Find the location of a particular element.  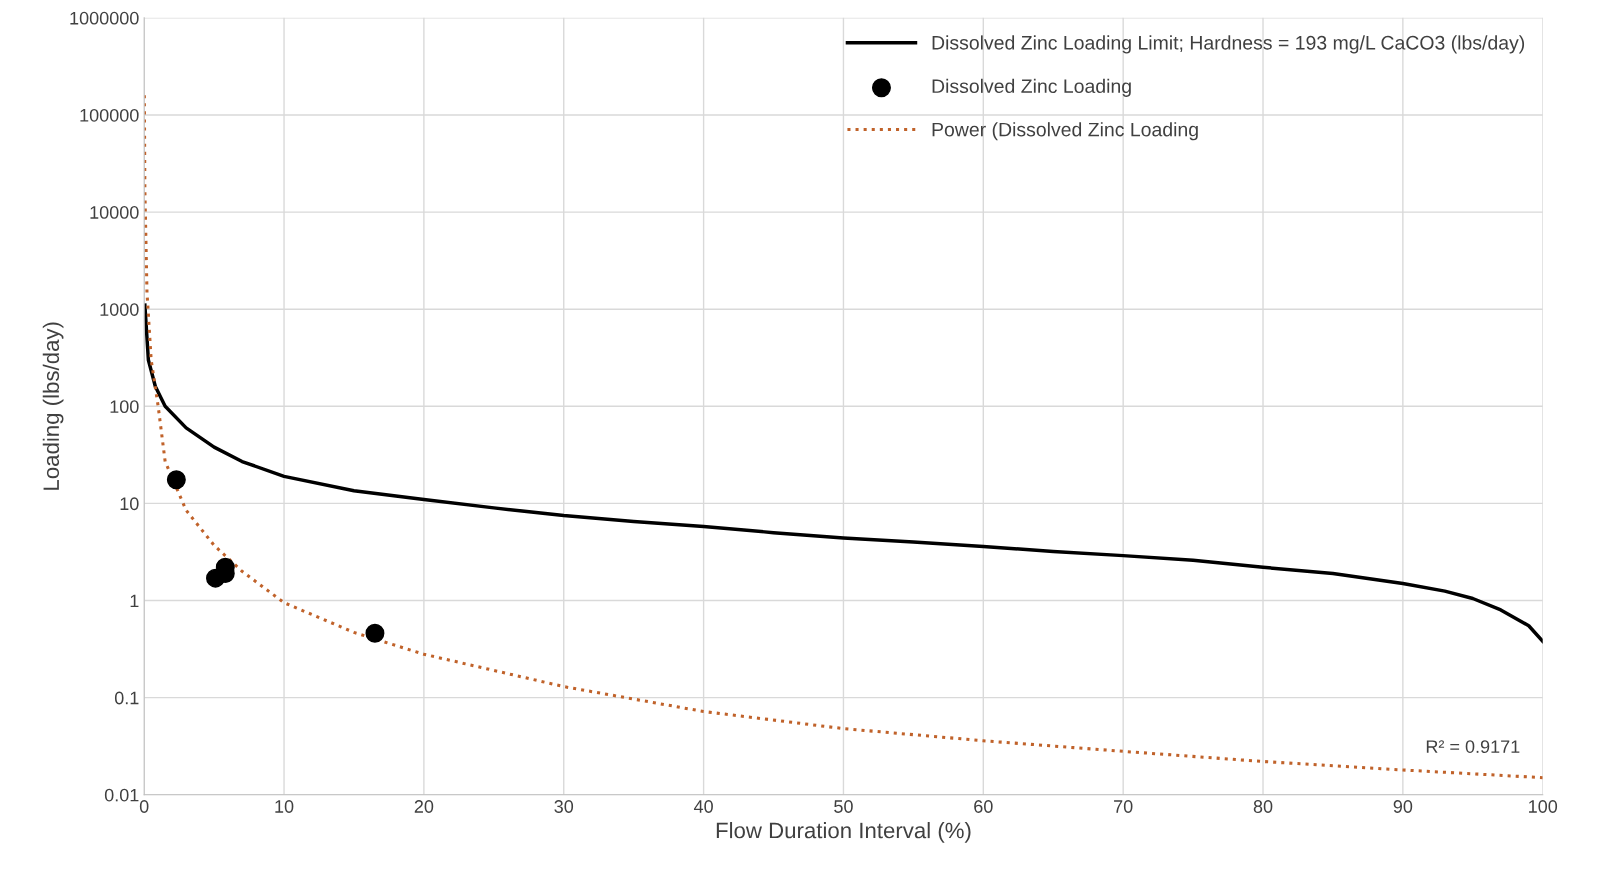

y-tick-label: 1000000 is located at coordinates (104, 18).